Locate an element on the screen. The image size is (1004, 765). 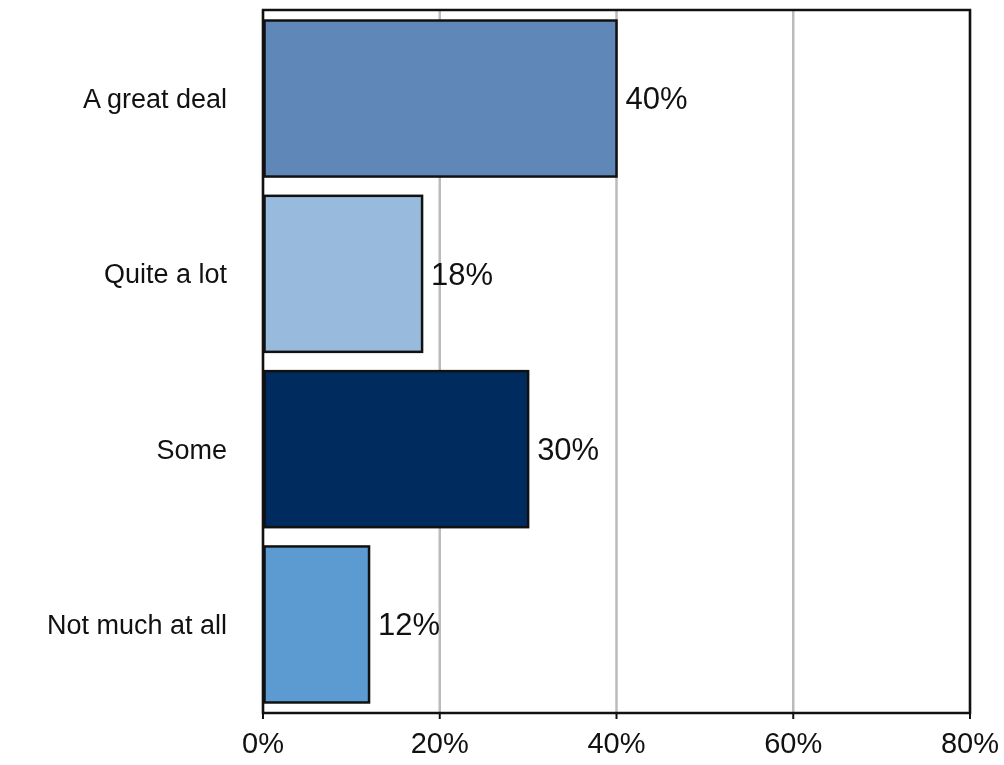
x-tick-label: 60% is located at coordinates (793, 743).